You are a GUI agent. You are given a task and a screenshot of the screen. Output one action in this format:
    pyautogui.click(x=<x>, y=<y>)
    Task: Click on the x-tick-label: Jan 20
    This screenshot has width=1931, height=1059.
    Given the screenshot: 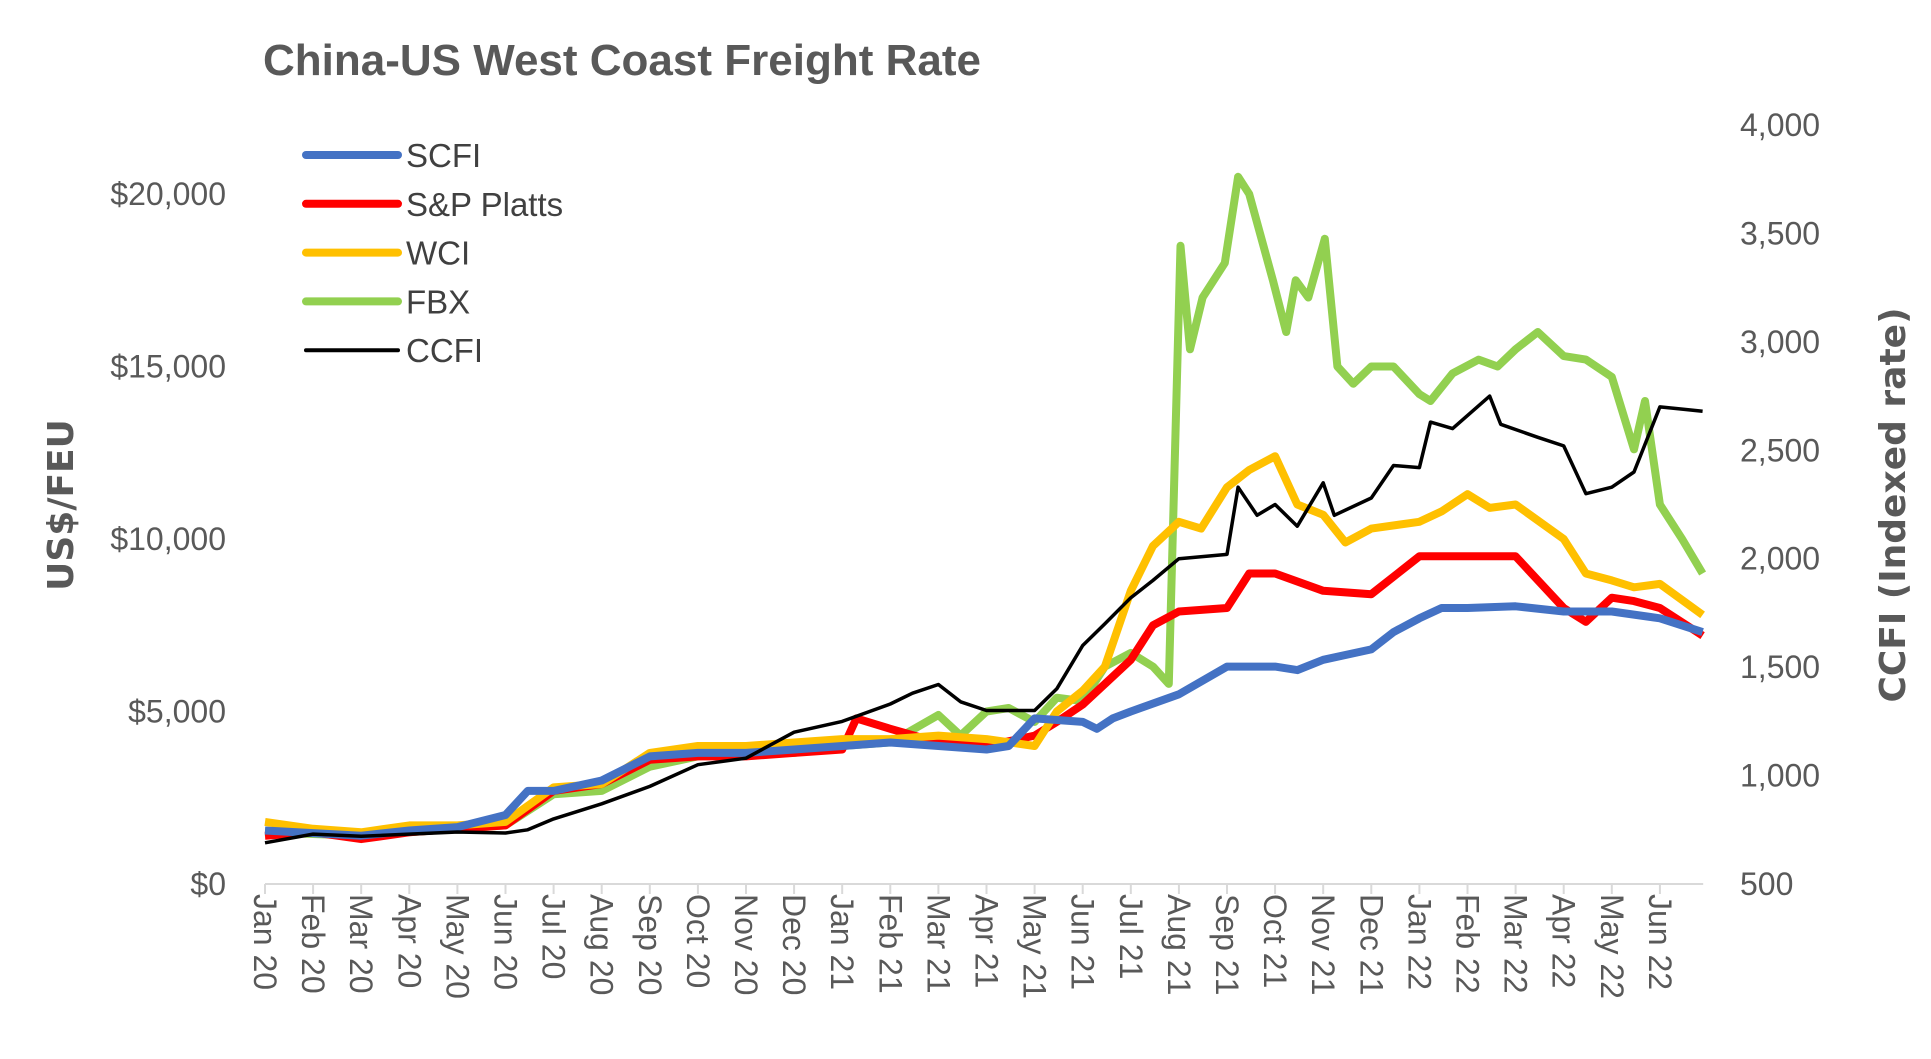 What is the action you would take?
    pyautogui.click(x=265, y=942)
    